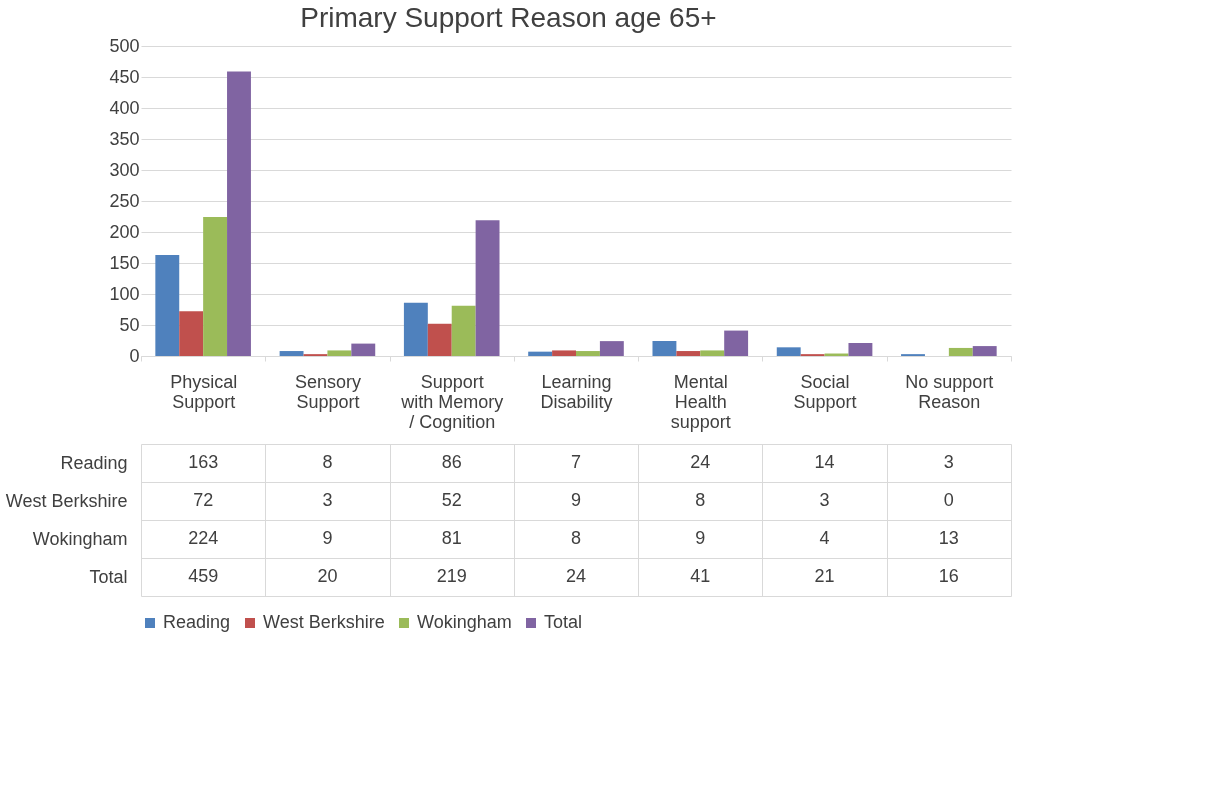 This screenshot has height=787, width=1209. Describe the element at coordinates (576, 391) in the screenshot. I see `x-tick-label: Learning Disability` at that location.